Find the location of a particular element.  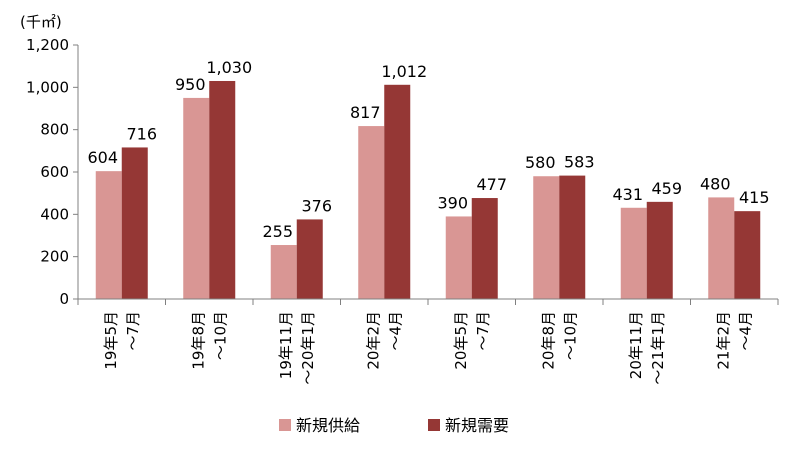

data-label: 580 is located at coordinates (540, 162).